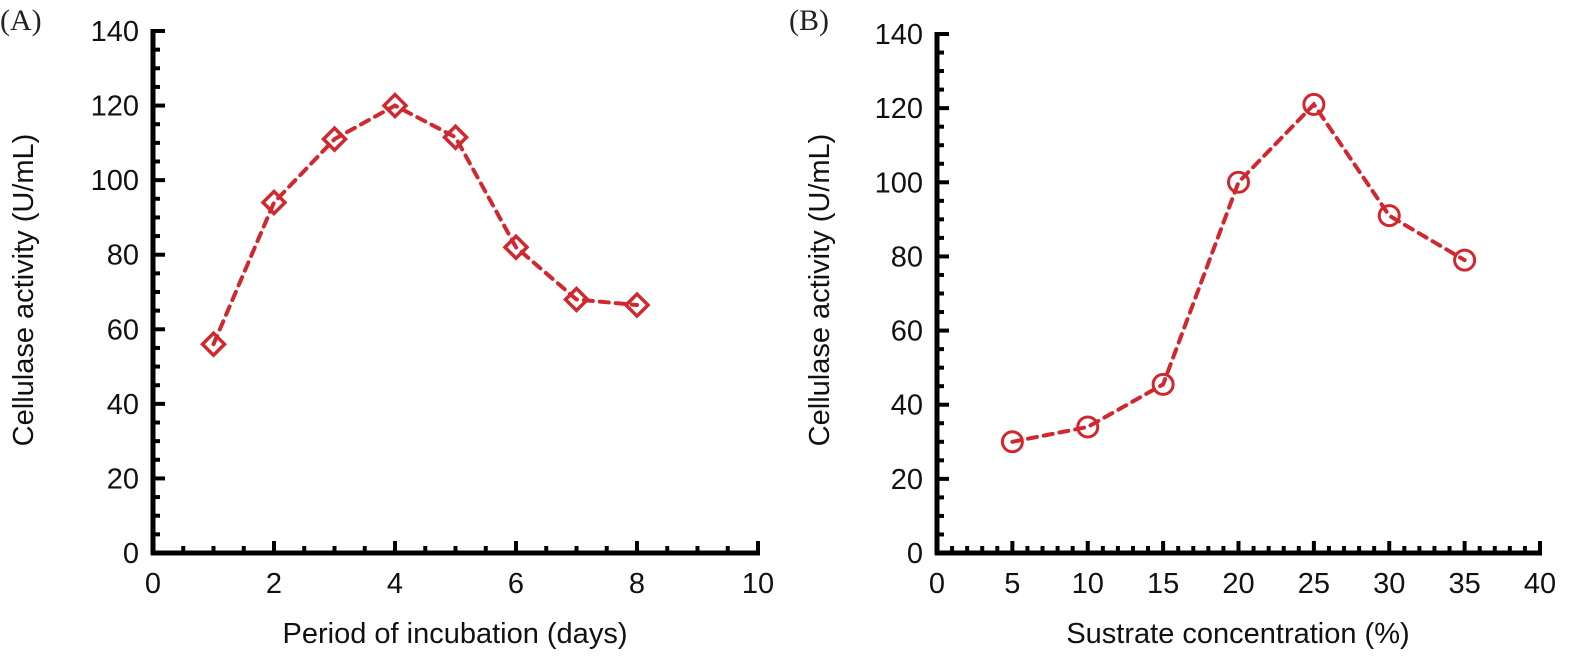 The width and height of the screenshot is (1569, 663). What do you see at coordinates (1163, 584) in the screenshot?
I see `x-tick-label: 15` at bounding box center [1163, 584].